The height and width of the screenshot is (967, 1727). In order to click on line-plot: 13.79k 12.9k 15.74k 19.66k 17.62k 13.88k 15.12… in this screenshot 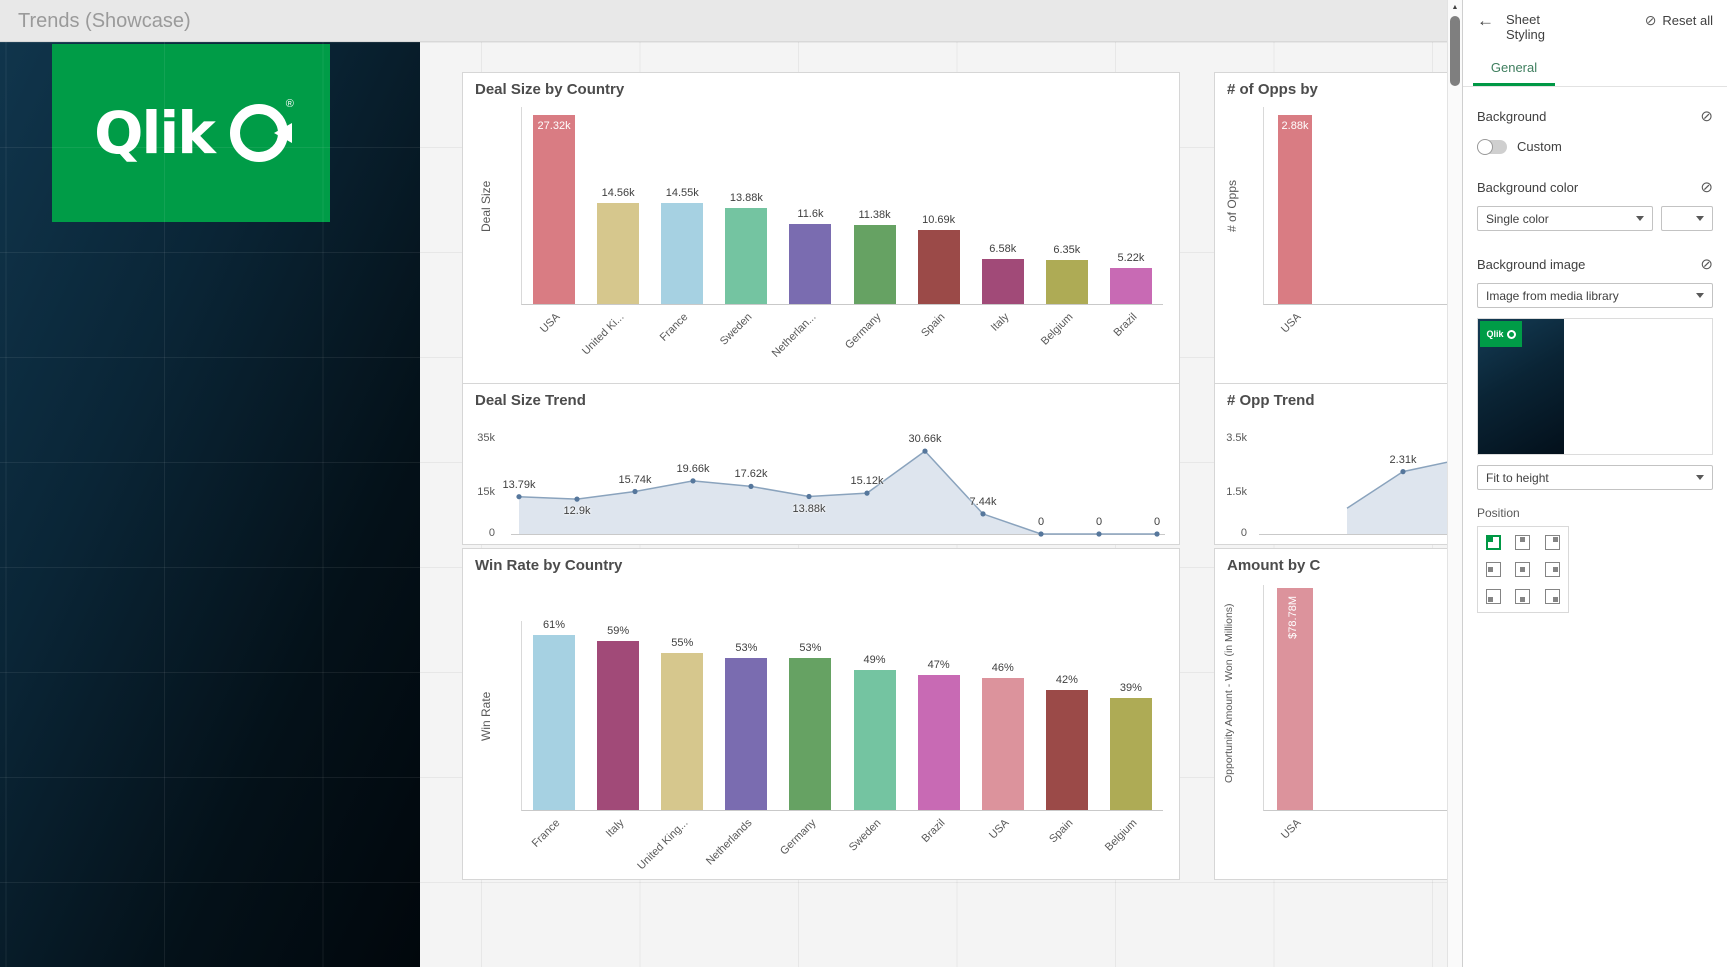, I will do `click(833, 485)`.